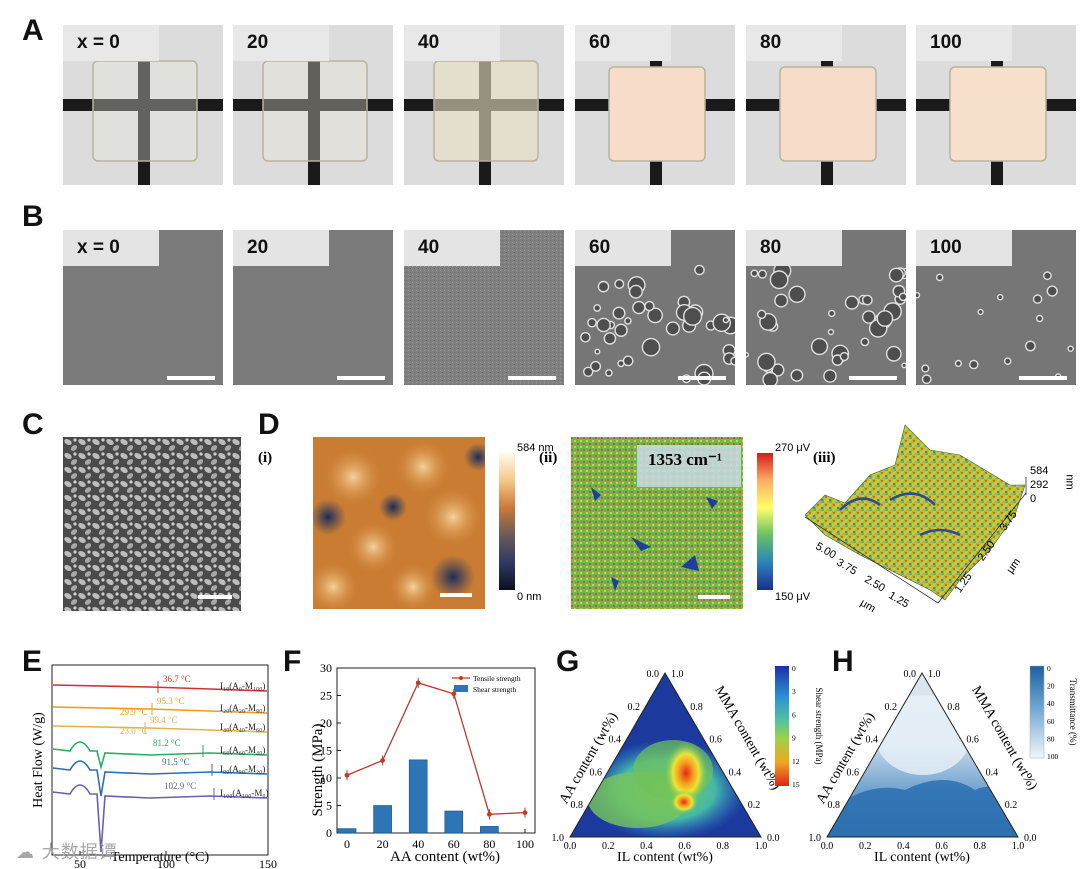 The height and width of the screenshot is (869, 1080). Describe the element at coordinates (143, 105) in the screenshot. I see `sample-photo: x = 0` at that location.